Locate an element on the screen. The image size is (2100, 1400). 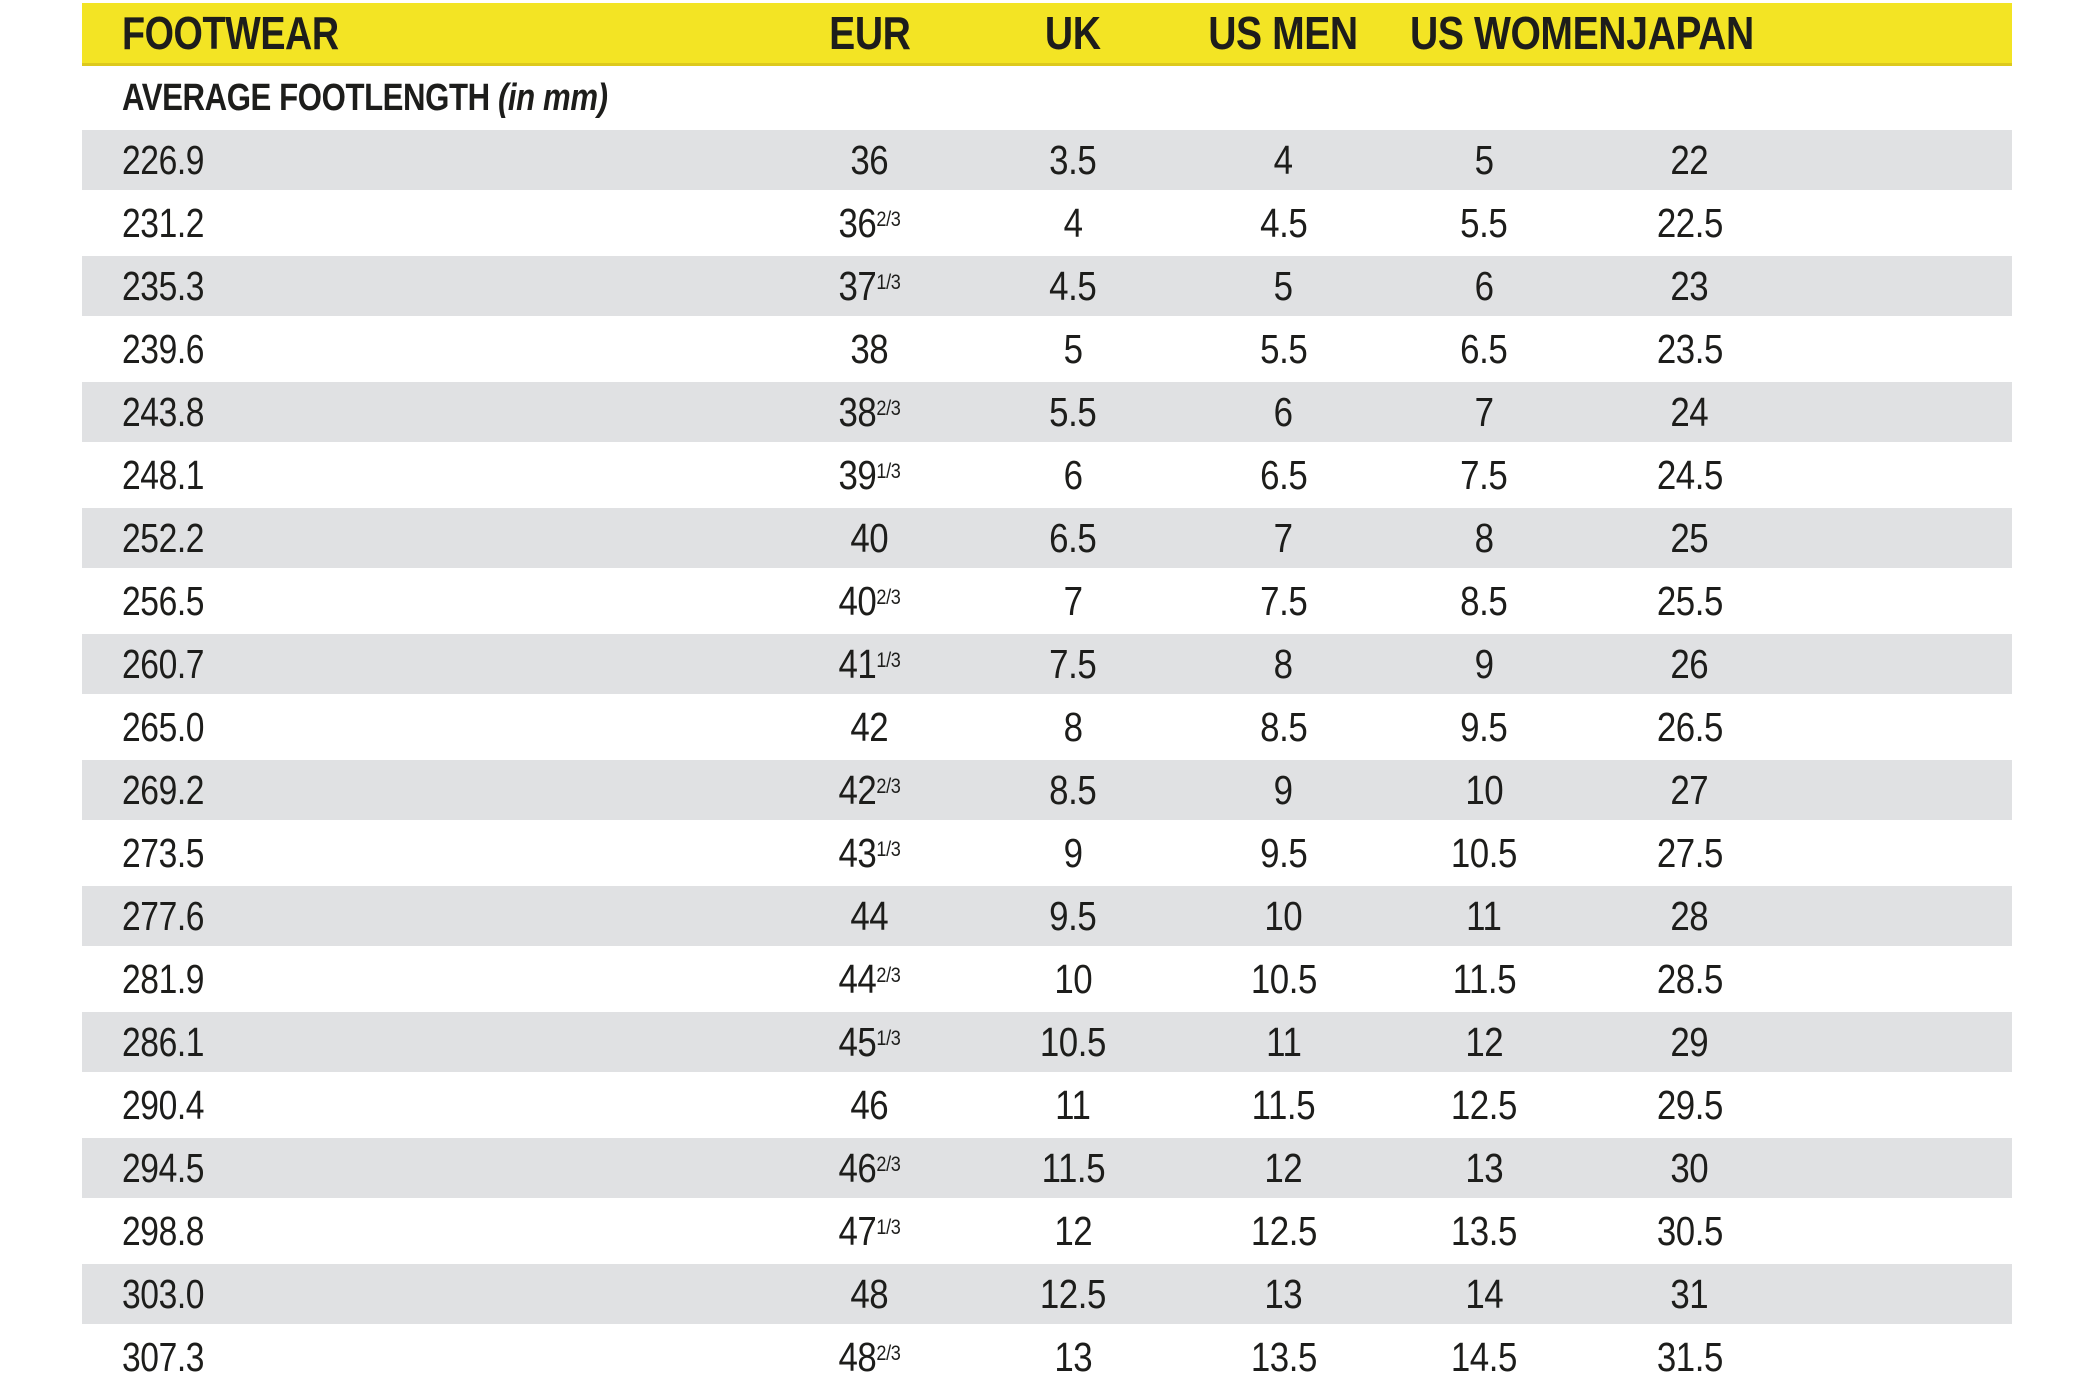
cell-value: 24 is located at coordinates (1689, 411).